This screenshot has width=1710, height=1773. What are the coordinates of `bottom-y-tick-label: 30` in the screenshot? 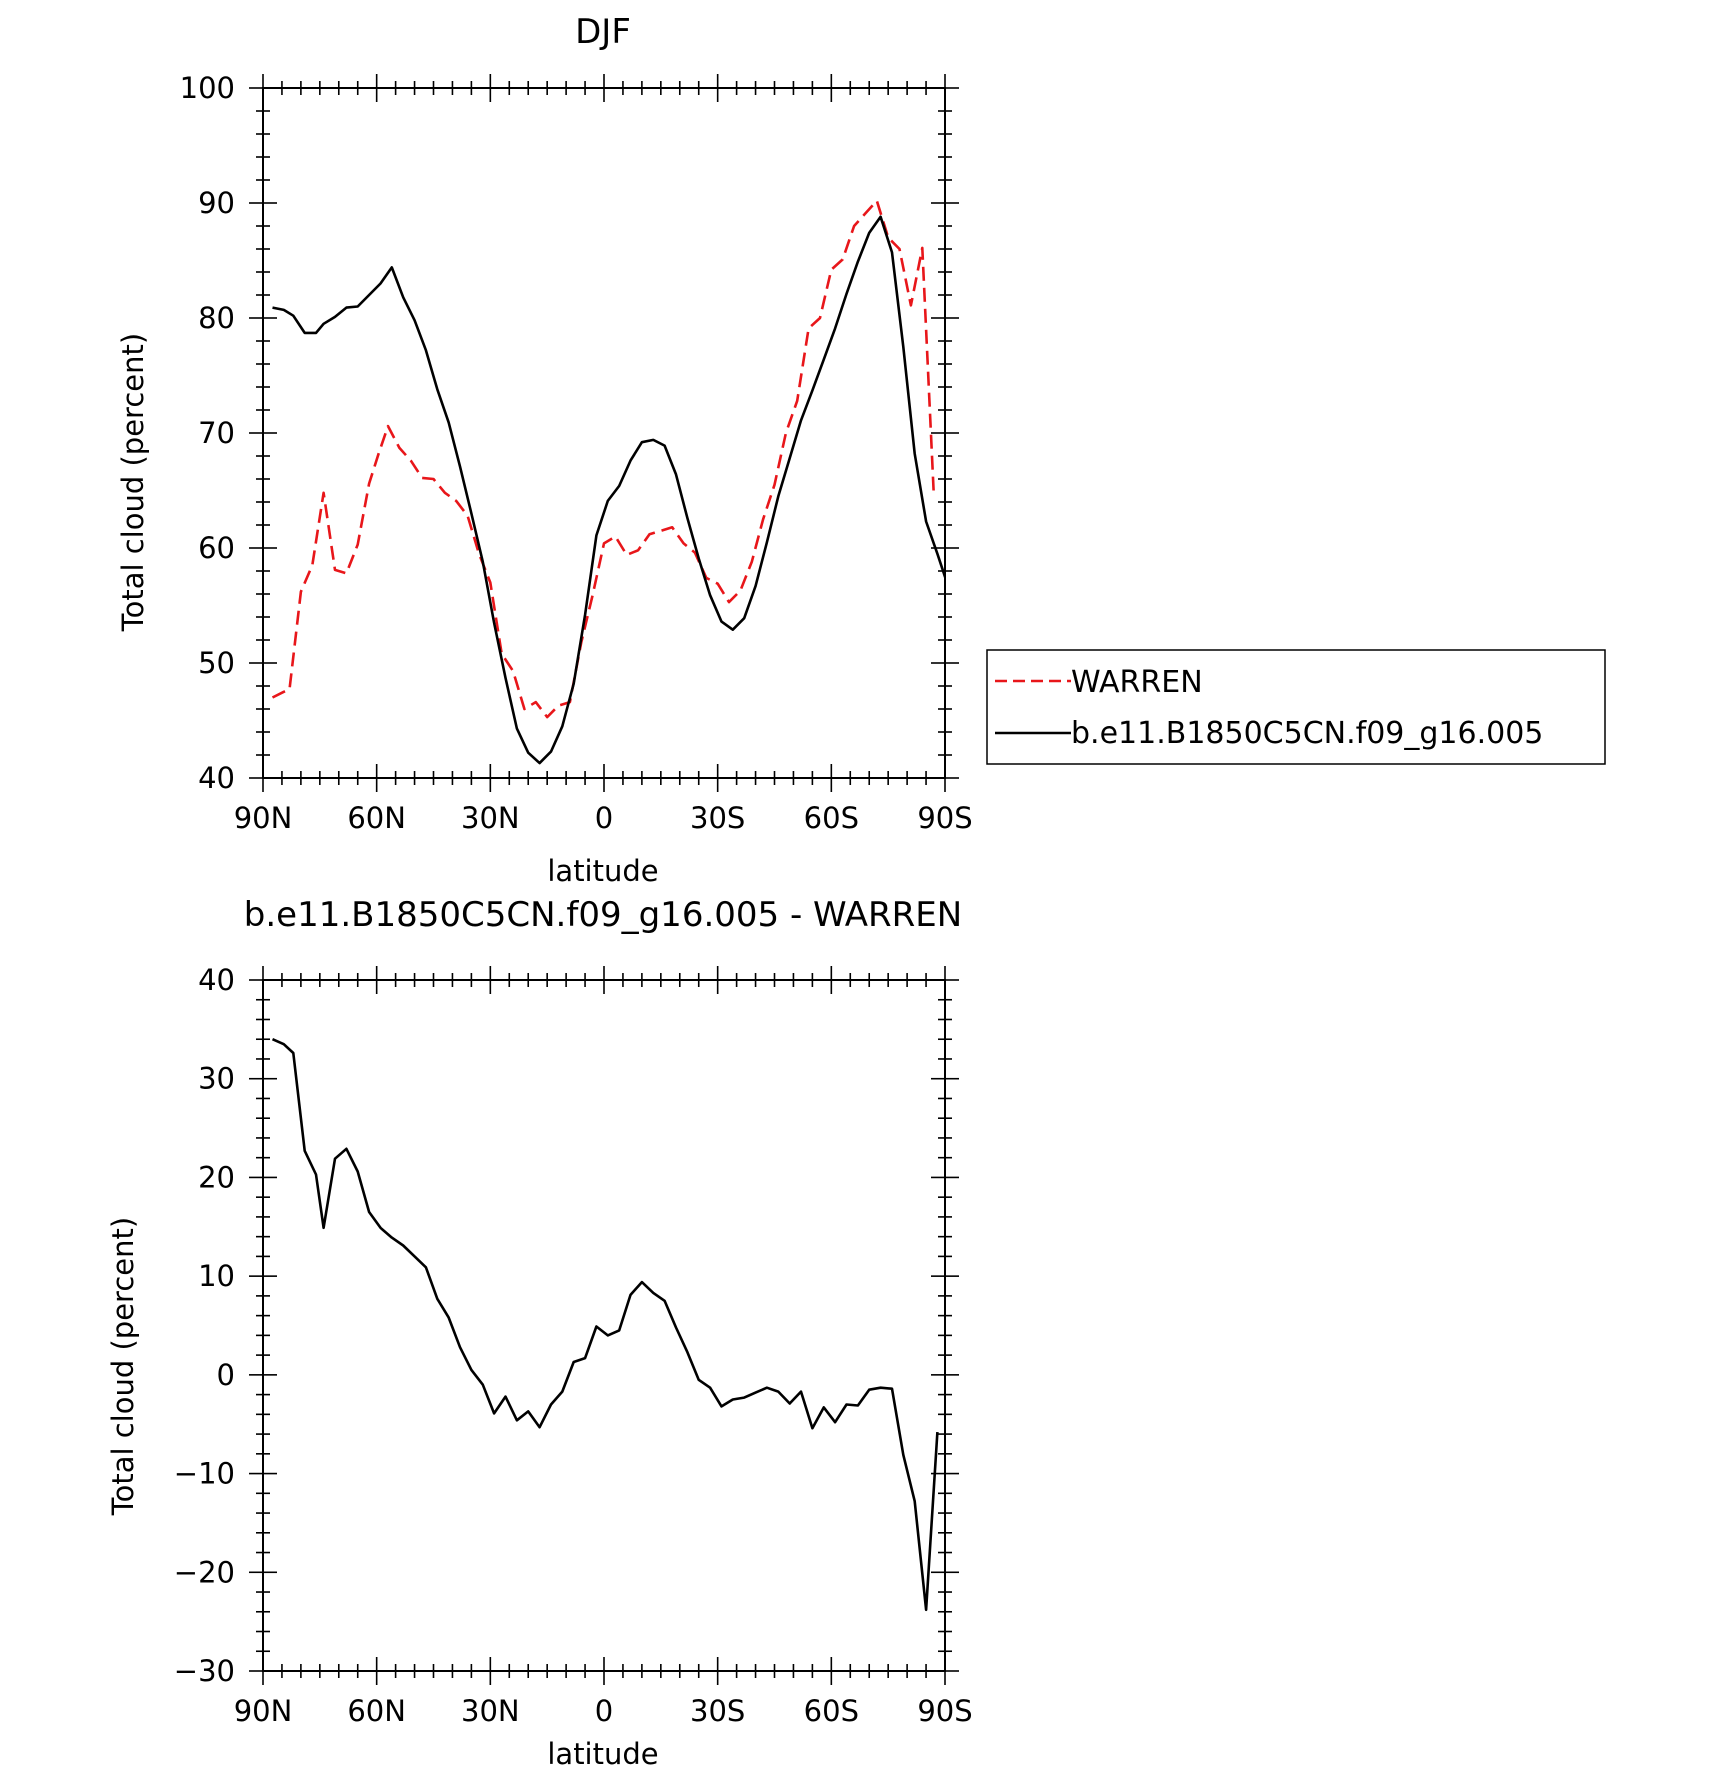 It's located at (216, 1079).